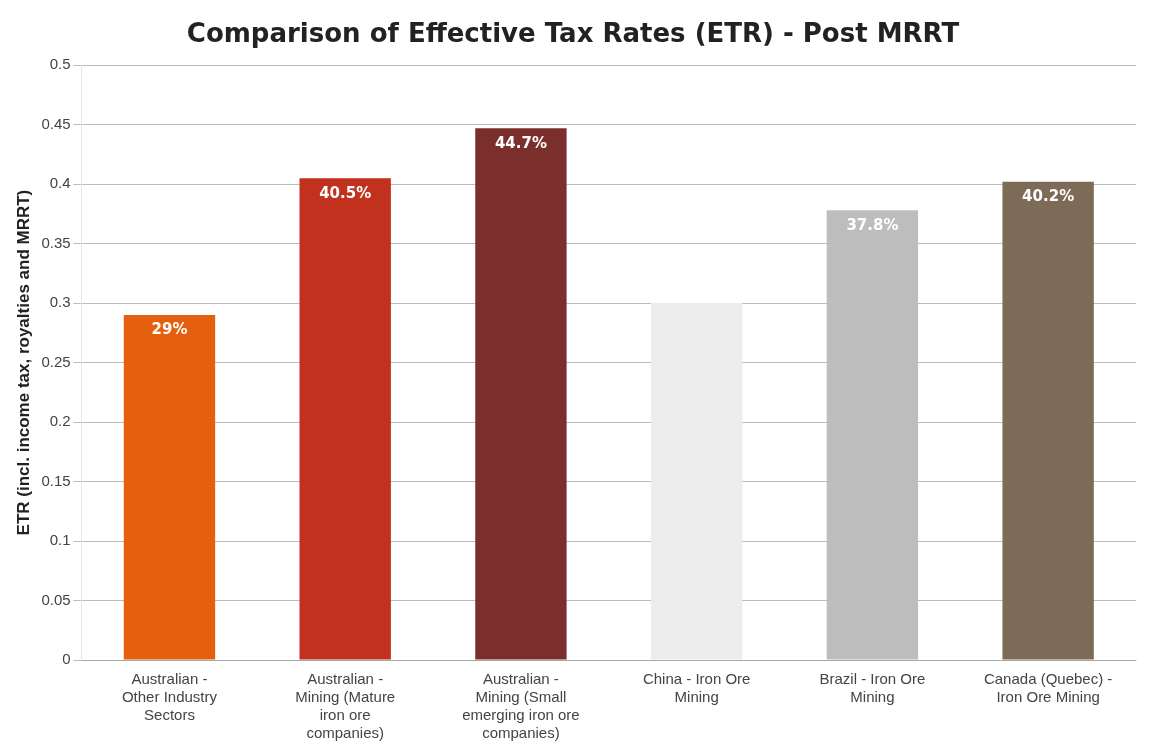 The width and height of the screenshot is (1166, 756). Describe the element at coordinates (345, 192) in the screenshot. I see `data-label: 40.5%` at that location.